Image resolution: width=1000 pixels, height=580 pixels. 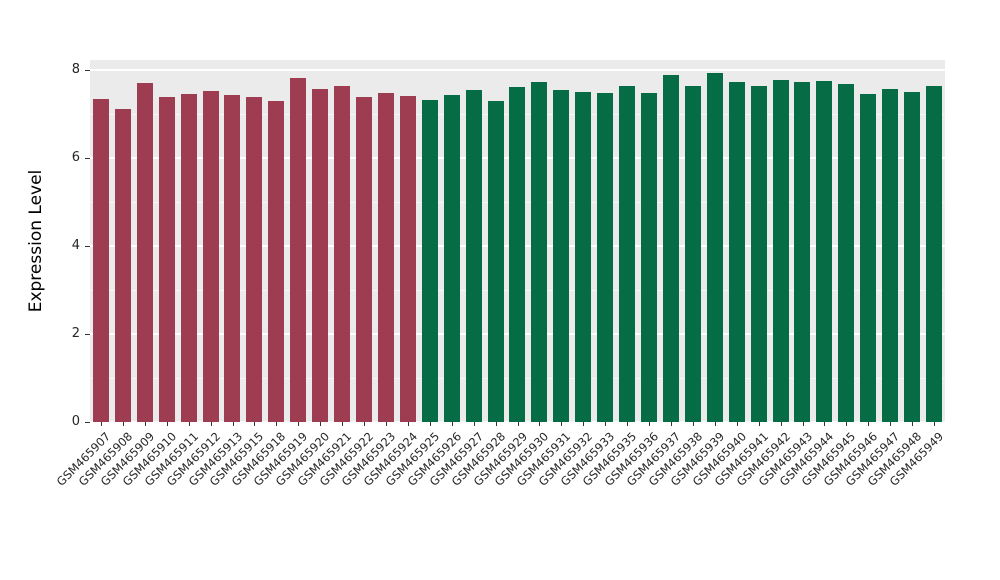 What do you see at coordinates (364, 259) in the screenshot?
I see `bar-GSM465922` at bounding box center [364, 259].